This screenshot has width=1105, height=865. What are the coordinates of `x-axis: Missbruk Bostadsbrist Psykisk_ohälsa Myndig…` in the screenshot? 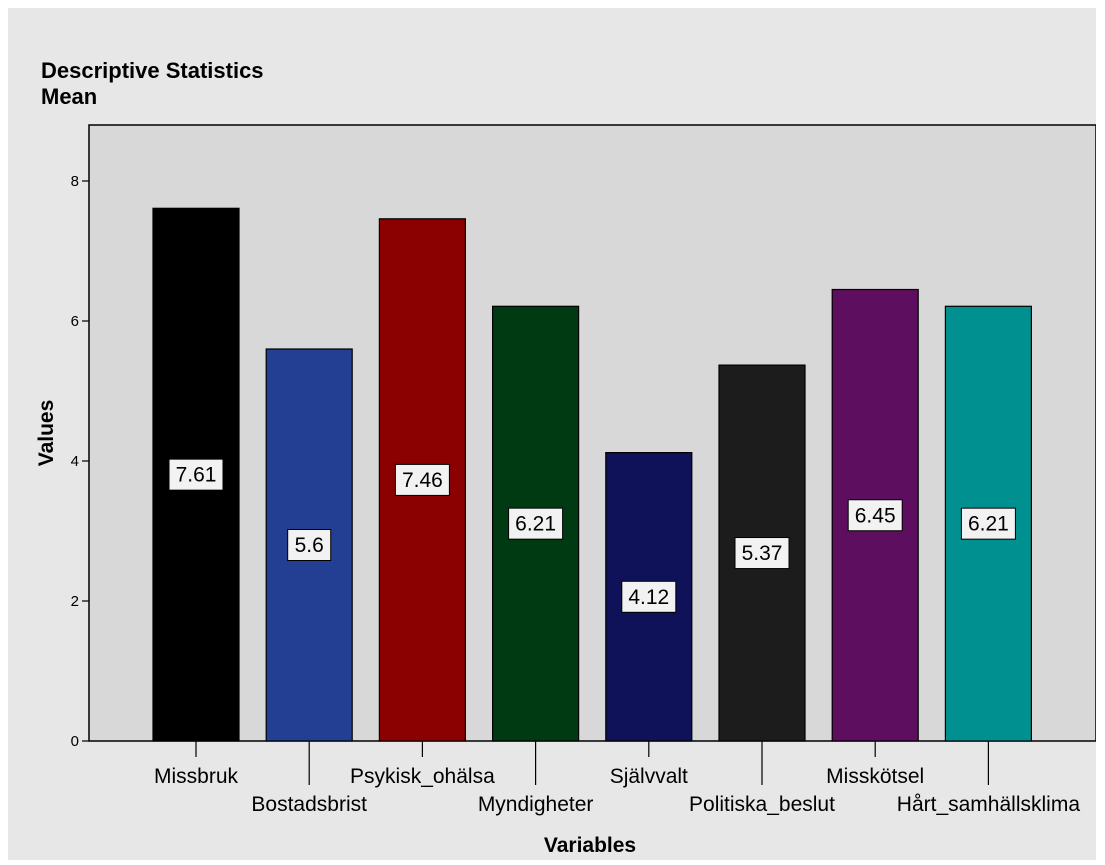 It's located at (617, 778).